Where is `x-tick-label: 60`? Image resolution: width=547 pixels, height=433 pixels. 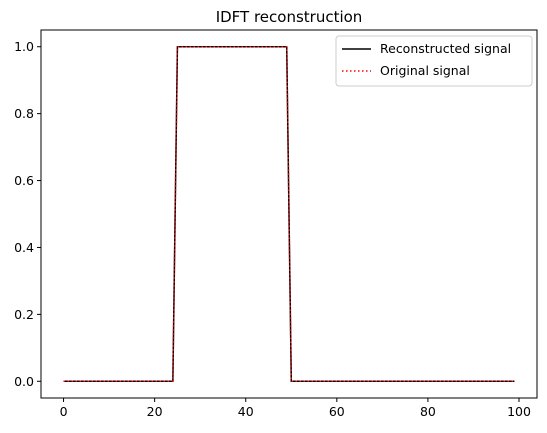
x-tick-label: 60 is located at coordinates (337, 411).